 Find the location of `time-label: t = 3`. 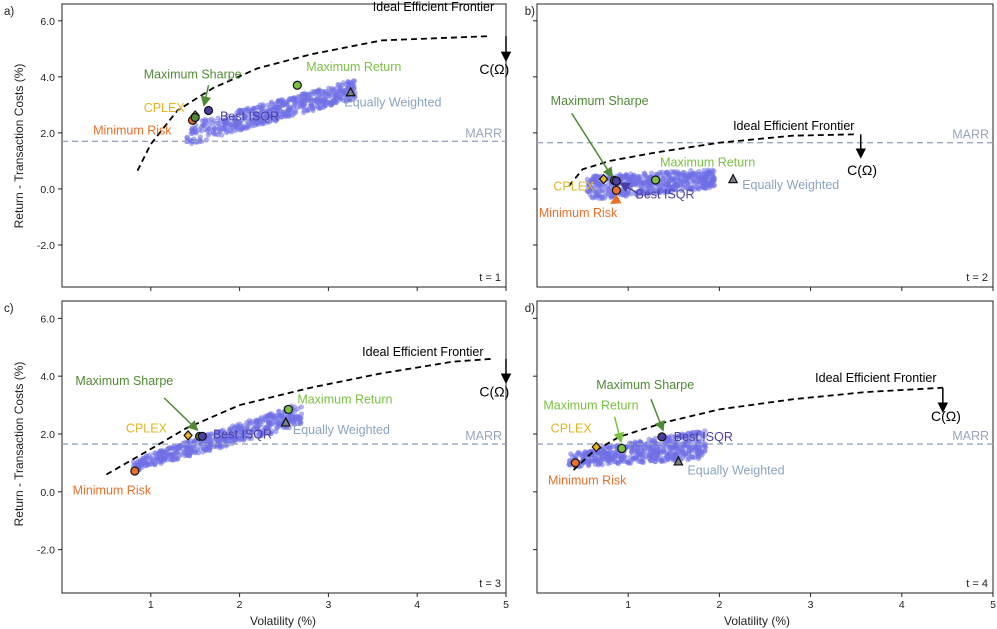

time-label: t = 3 is located at coordinates (490, 584).